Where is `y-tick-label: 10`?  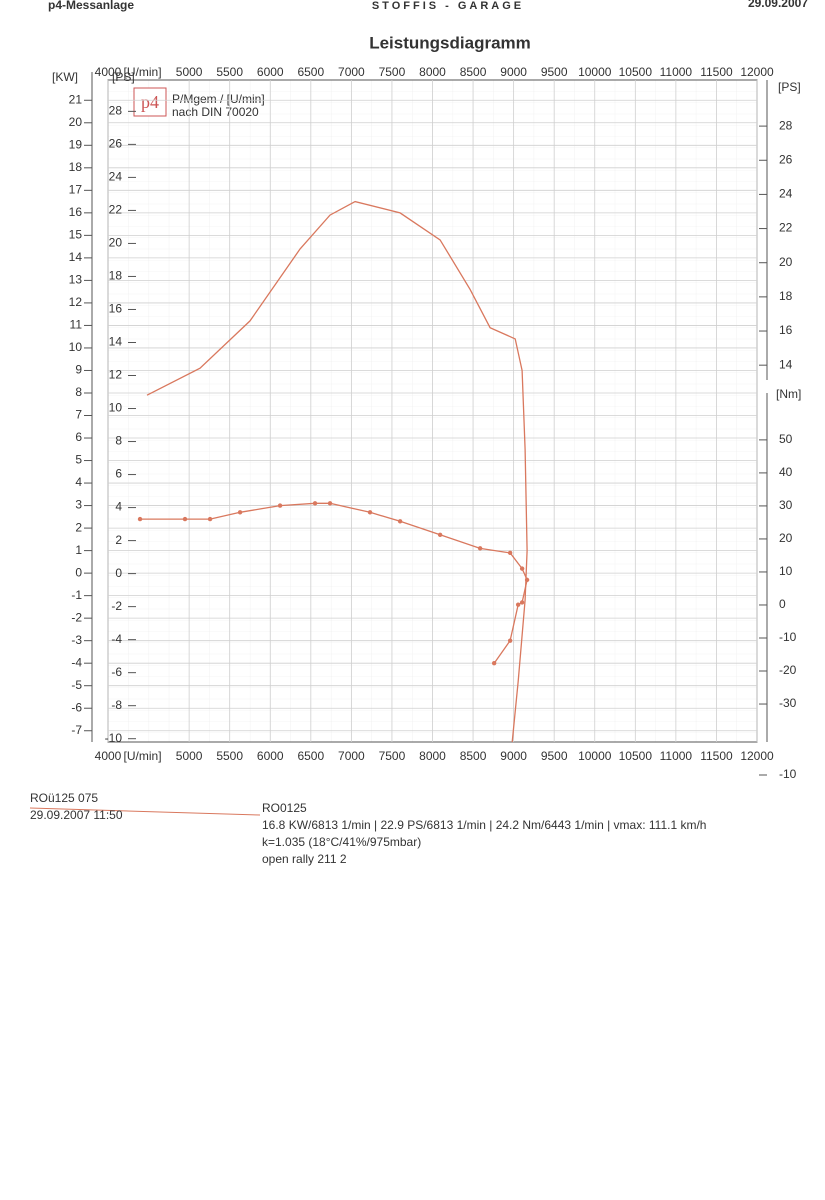 y-tick-label: 10 is located at coordinates (76, 347).